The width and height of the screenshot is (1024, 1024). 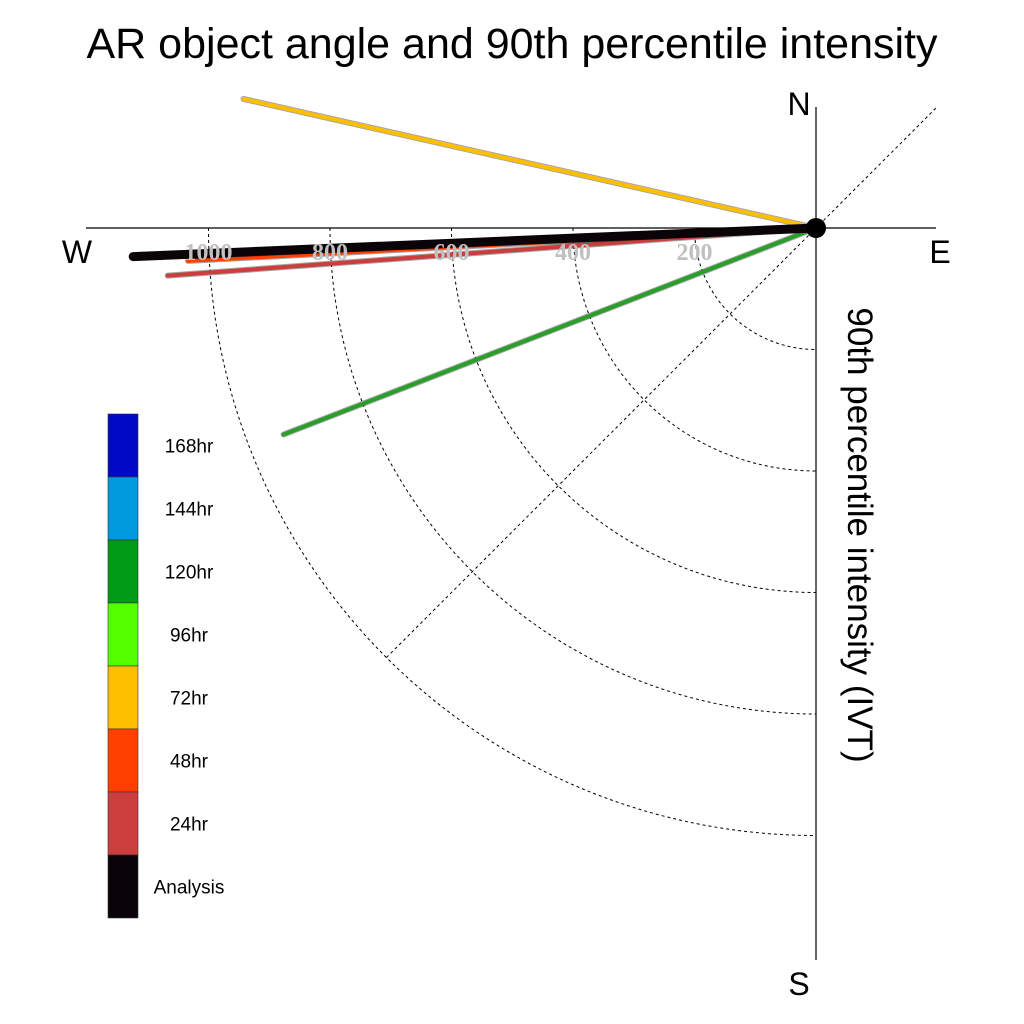 I want to click on radial-axis-label: 90th percentile intensity (IVT), so click(x=859, y=534).